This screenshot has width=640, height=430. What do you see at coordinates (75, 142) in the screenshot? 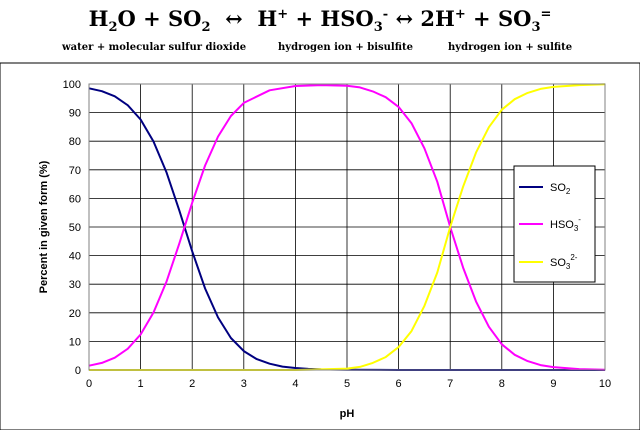
I see `y-tick-label: 80` at bounding box center [75, 142].